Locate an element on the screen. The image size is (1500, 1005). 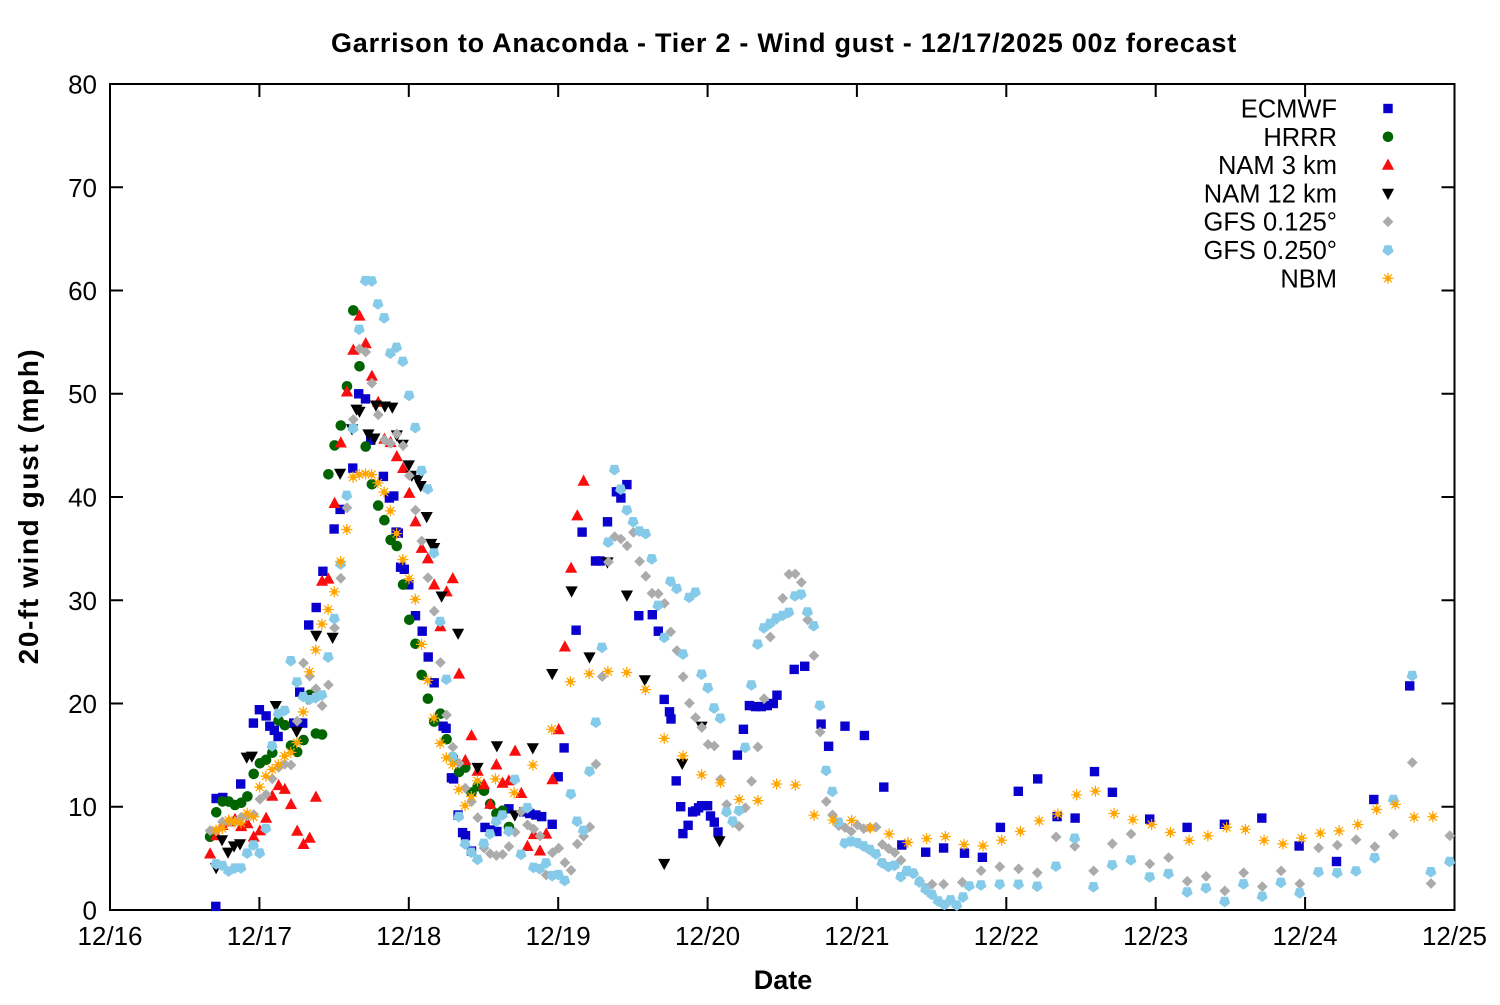
svg-text: 20 is located at coordinates (82, 704).